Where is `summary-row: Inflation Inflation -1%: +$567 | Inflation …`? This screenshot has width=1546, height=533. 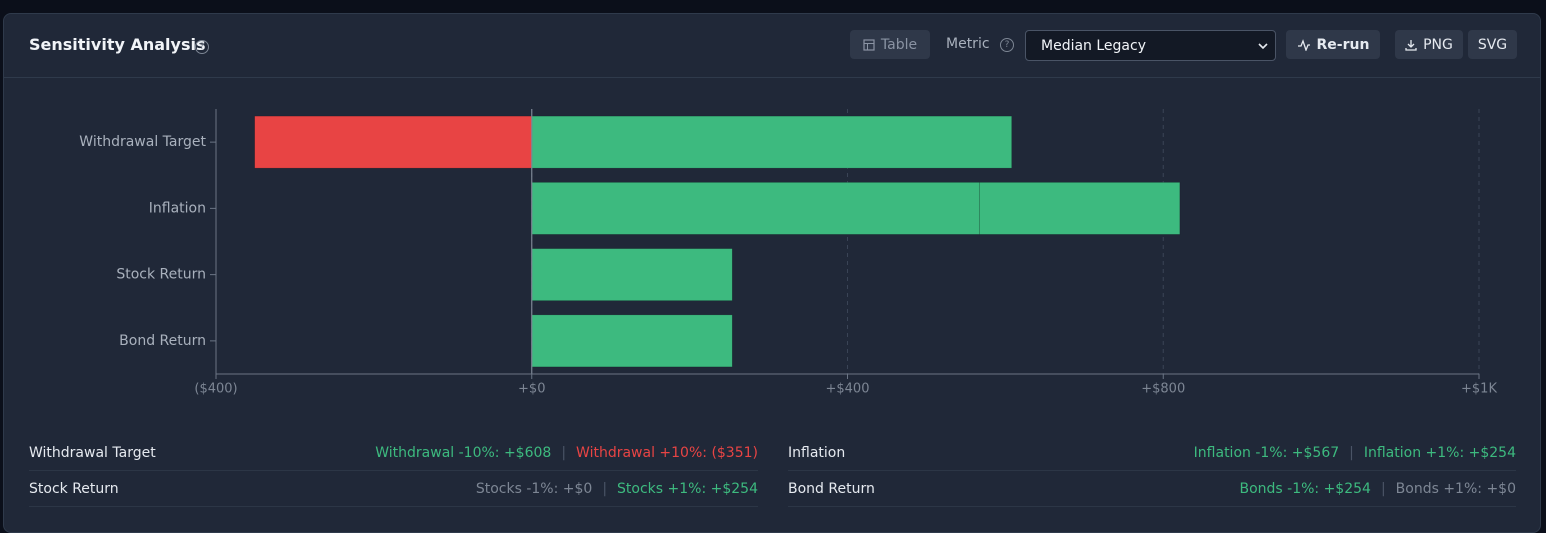
summary-row: Inflation Inflation -1%: +$567 | Inflation … is located at coordinates (1152, 453).